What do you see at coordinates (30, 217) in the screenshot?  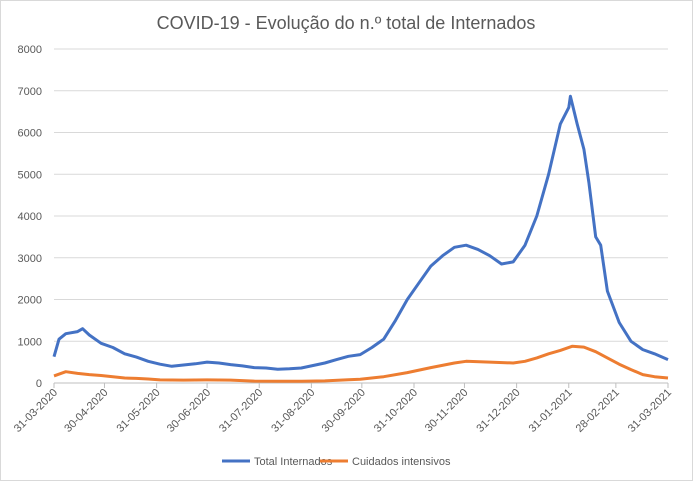 I see `y-tick-label: 4000` at bounding box center [30, 217].